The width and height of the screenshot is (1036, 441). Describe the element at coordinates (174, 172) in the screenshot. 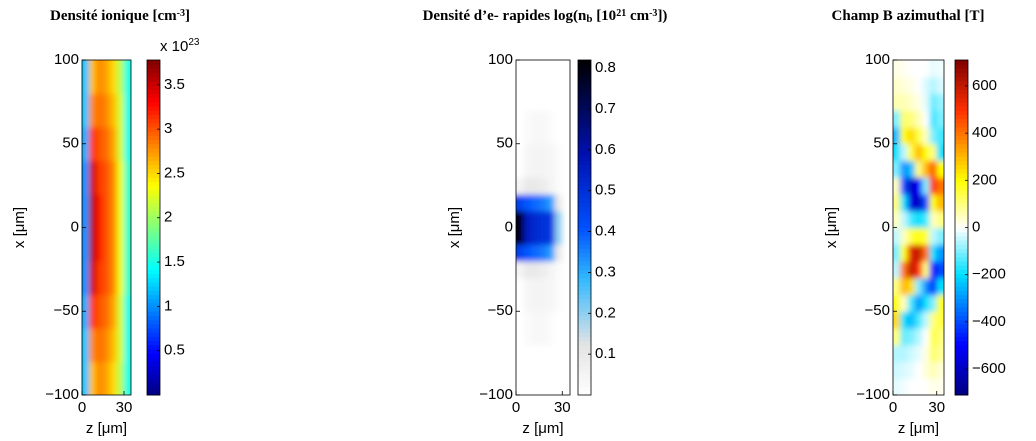

I see `colorbar-tick-label: 2.5` at that location.